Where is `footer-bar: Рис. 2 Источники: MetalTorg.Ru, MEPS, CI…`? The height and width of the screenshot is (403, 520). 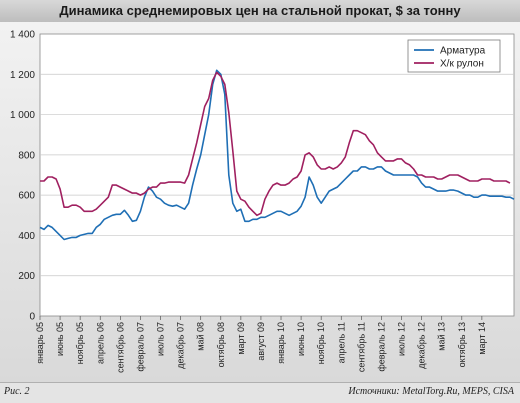
footer-bar: Рис. 2 Источники: MetalTorg.Ru, MEPS, CI… is located at coordinates (260, 392).